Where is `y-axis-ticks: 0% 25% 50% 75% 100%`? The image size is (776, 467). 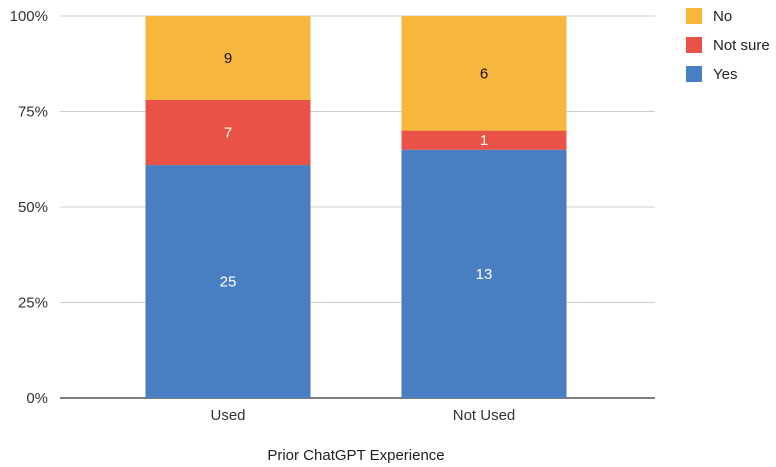 y-axis-ticks: 0% 25% 50% 75% 100% is located at coordinates (29, 207).